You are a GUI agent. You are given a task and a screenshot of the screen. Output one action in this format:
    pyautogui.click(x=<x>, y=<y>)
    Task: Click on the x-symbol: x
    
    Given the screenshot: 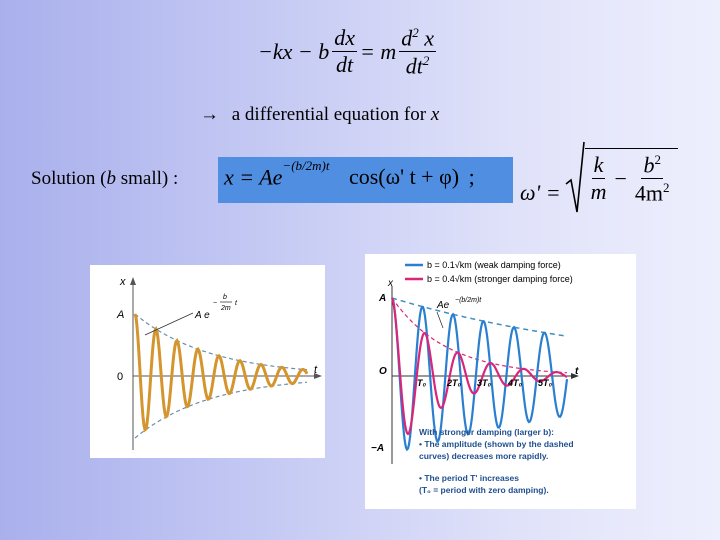 What is the action you would take?
    pyautogui.click(x=429, y=38)
    